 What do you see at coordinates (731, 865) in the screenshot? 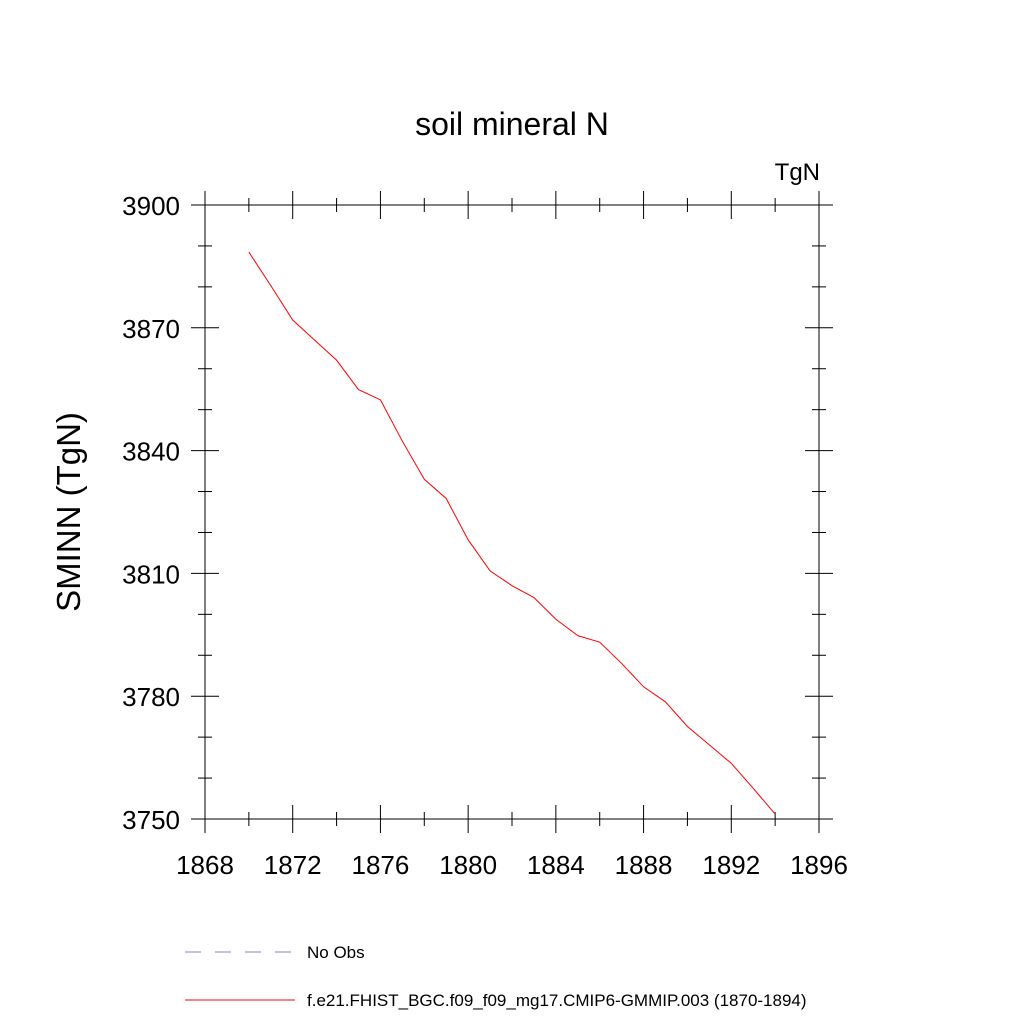
I see `x-tick-label: 1892` at bounding box center [731, 865].